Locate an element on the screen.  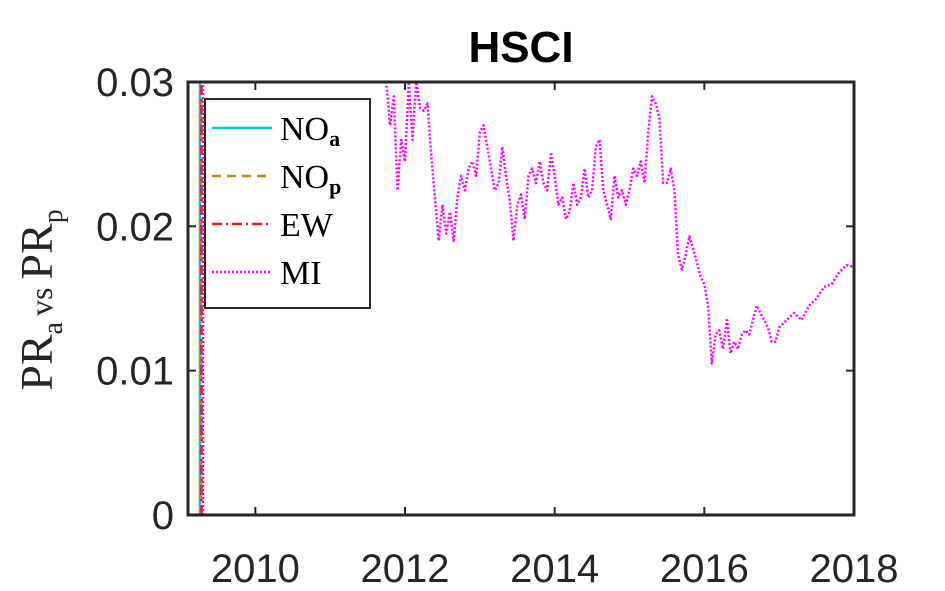
legend-label: EW is located at coordinates (307, 225).